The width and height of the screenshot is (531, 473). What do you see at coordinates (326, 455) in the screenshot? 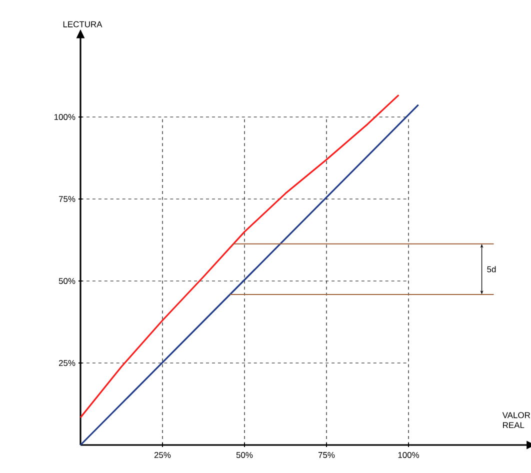
I see `x-tick-label: 75%` at bounding box center [326, 455].